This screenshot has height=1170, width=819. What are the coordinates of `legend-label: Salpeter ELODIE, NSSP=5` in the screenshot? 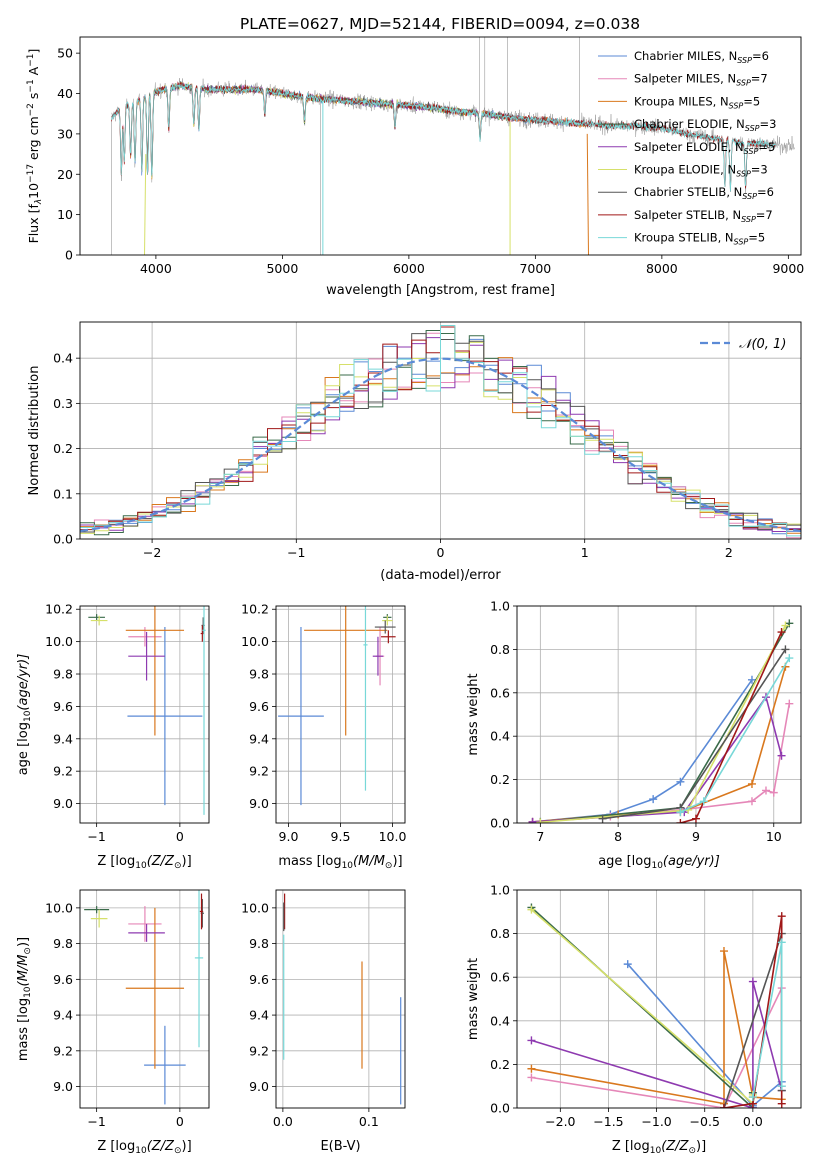 It's located at (704, 148).